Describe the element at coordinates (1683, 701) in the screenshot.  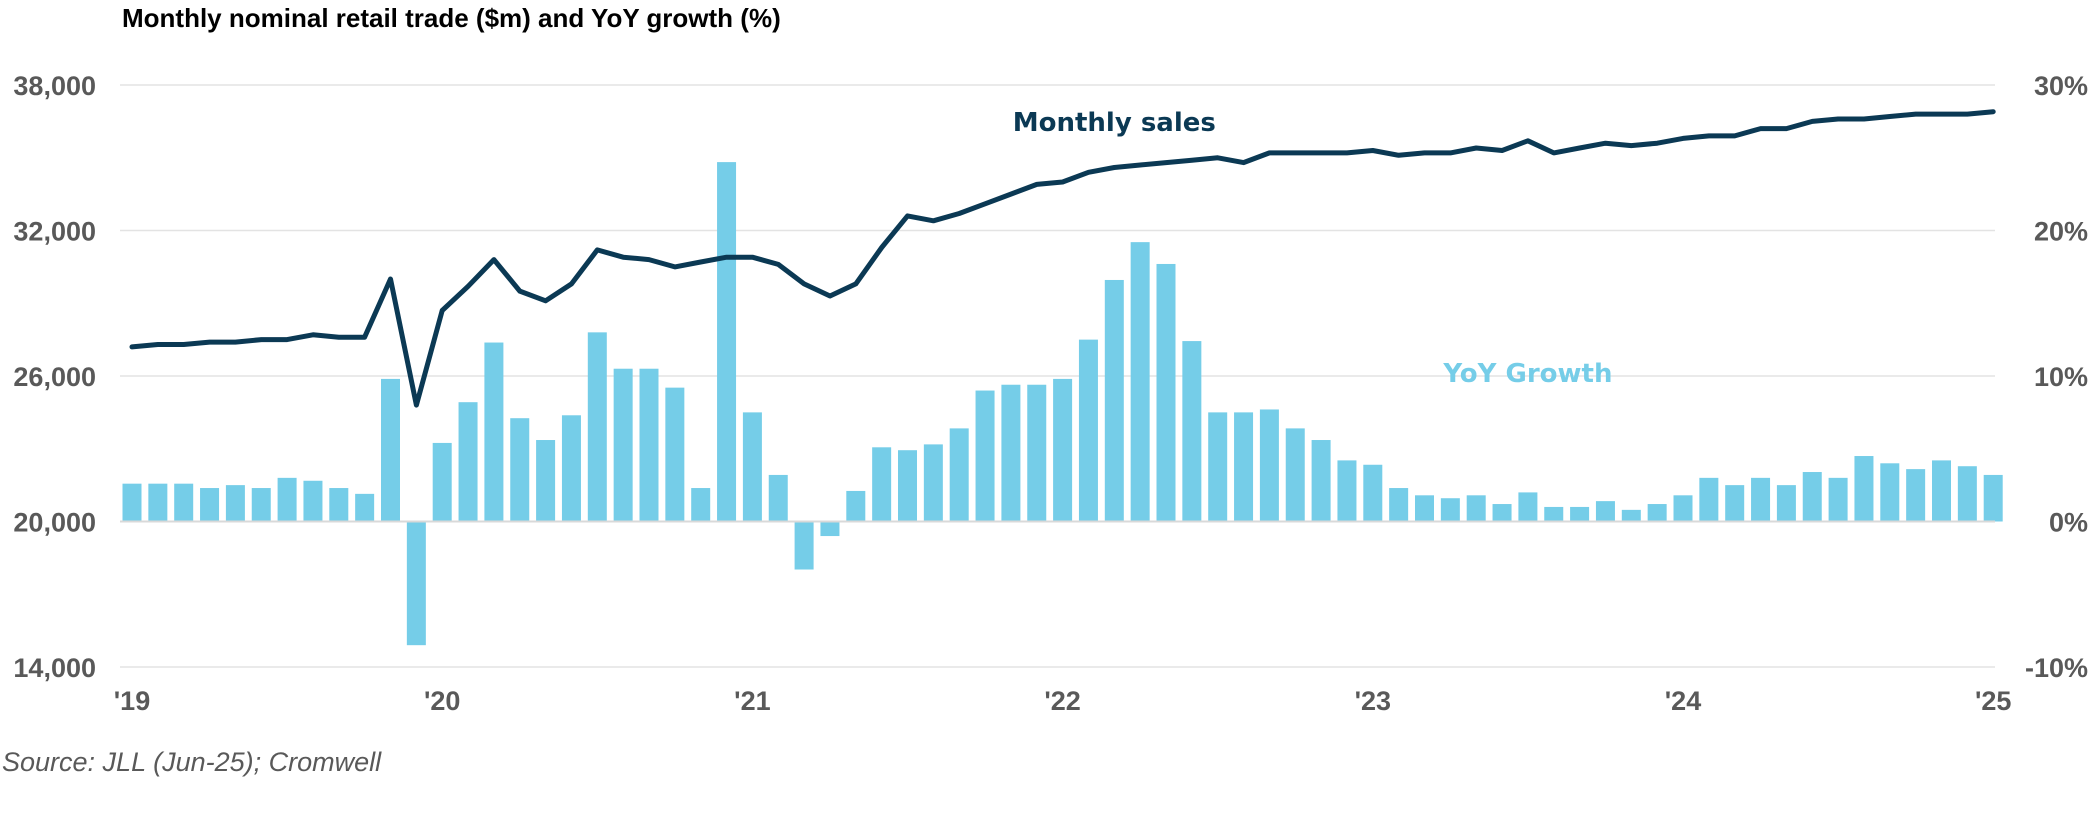
I see `x-tick-label: '24` at that location.